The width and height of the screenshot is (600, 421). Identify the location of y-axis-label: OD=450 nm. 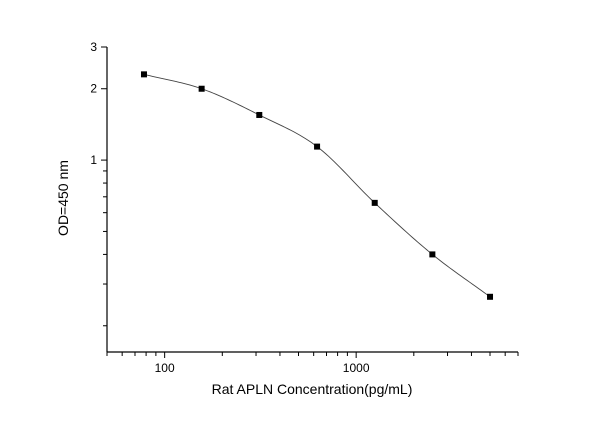
(63, 198).